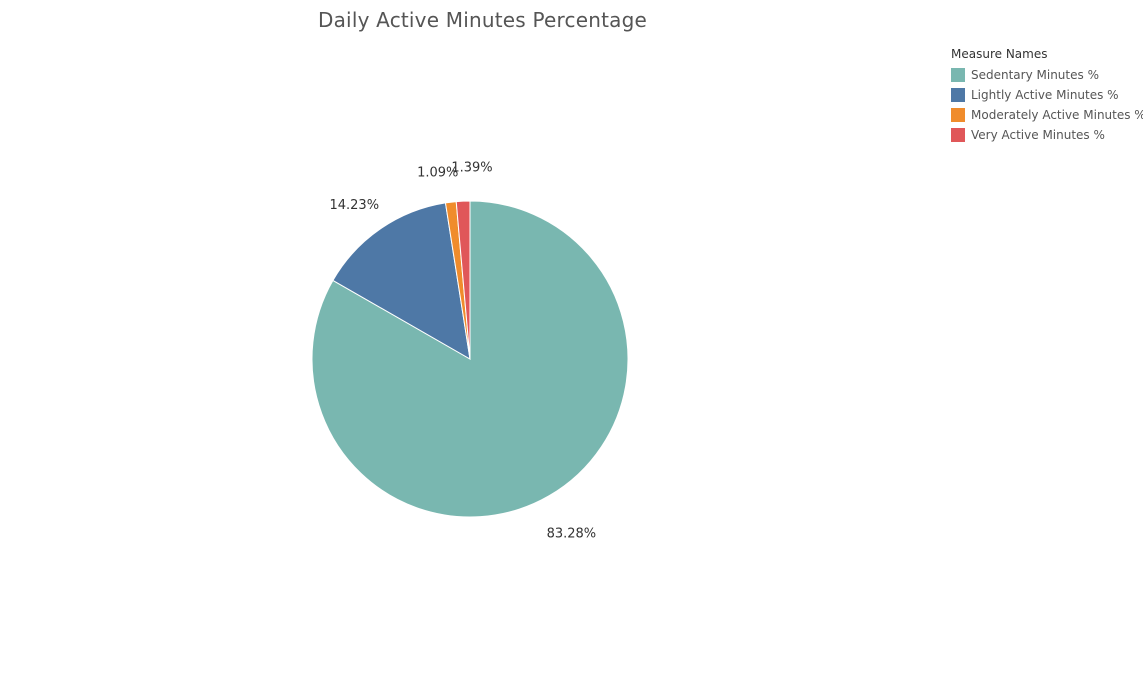 Image resolution: width=1143 pixels, height=677 pixels. I want to click on pie-slice-very-active, so click(463, 280).